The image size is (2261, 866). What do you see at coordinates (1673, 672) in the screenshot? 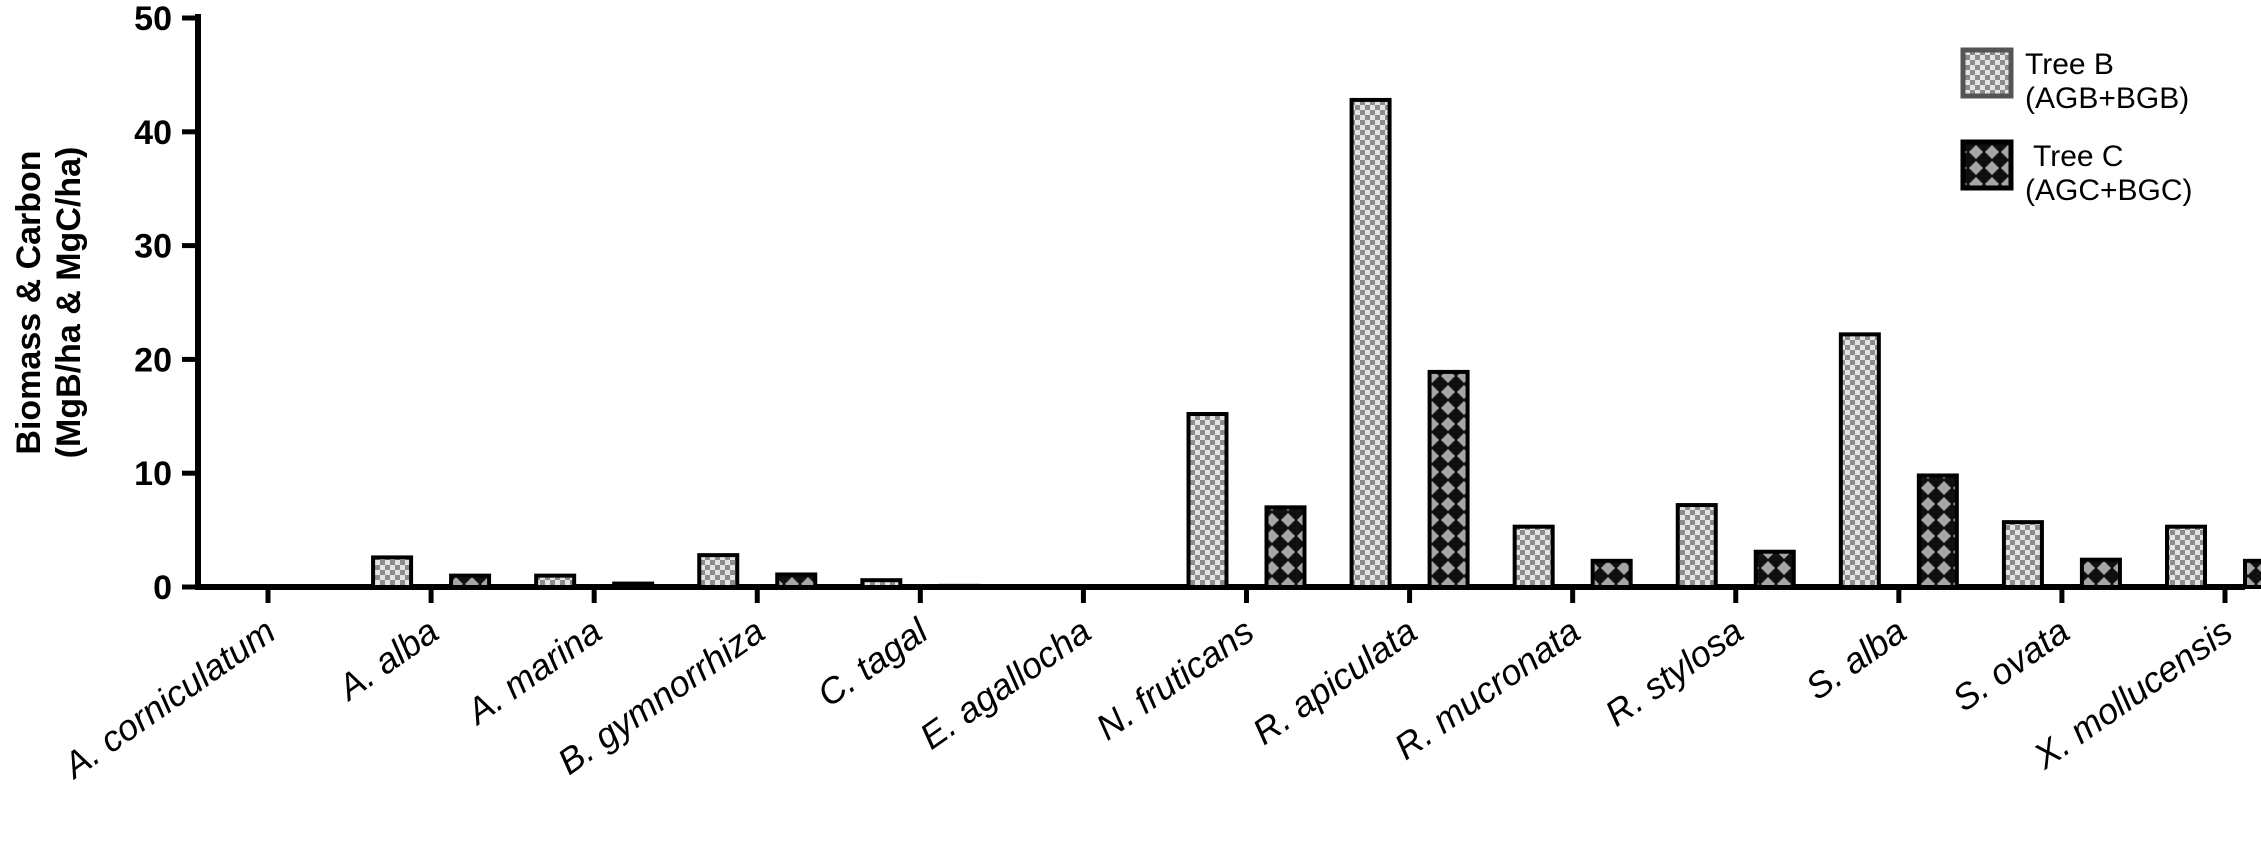
I see `x-tick-label: R. stylosa` at bounding box center [1673, 672].